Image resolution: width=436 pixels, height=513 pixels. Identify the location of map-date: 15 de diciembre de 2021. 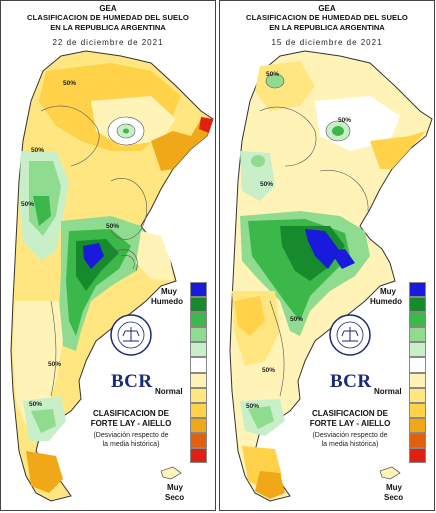
(327, 42).